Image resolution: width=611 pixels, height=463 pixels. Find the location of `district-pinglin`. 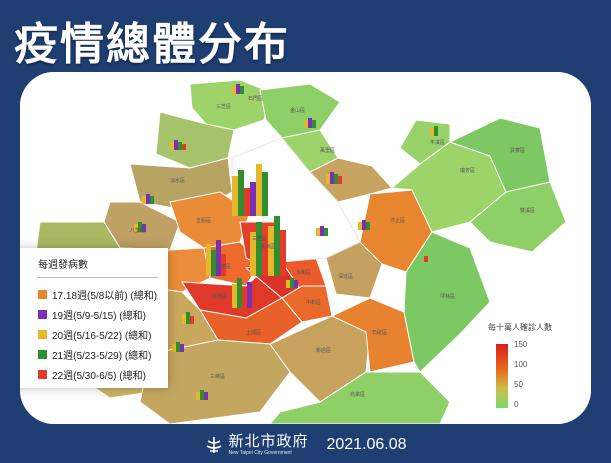

district-pinglin is located at coordinates (447, 302).